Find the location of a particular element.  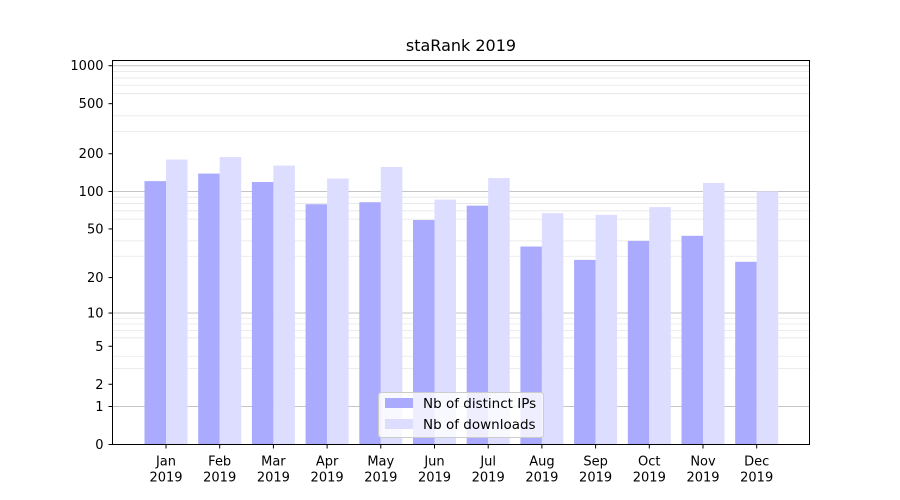

y-tick-label: 2 is located at coordinates (99, 385).